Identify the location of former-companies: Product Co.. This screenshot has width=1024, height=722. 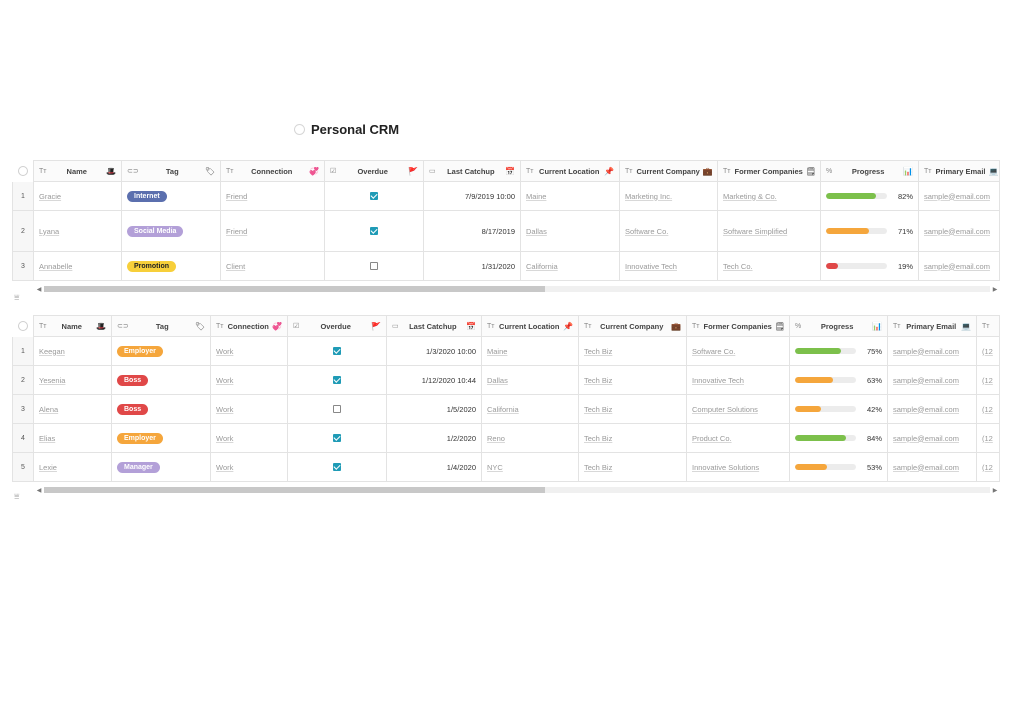
(712, 438).